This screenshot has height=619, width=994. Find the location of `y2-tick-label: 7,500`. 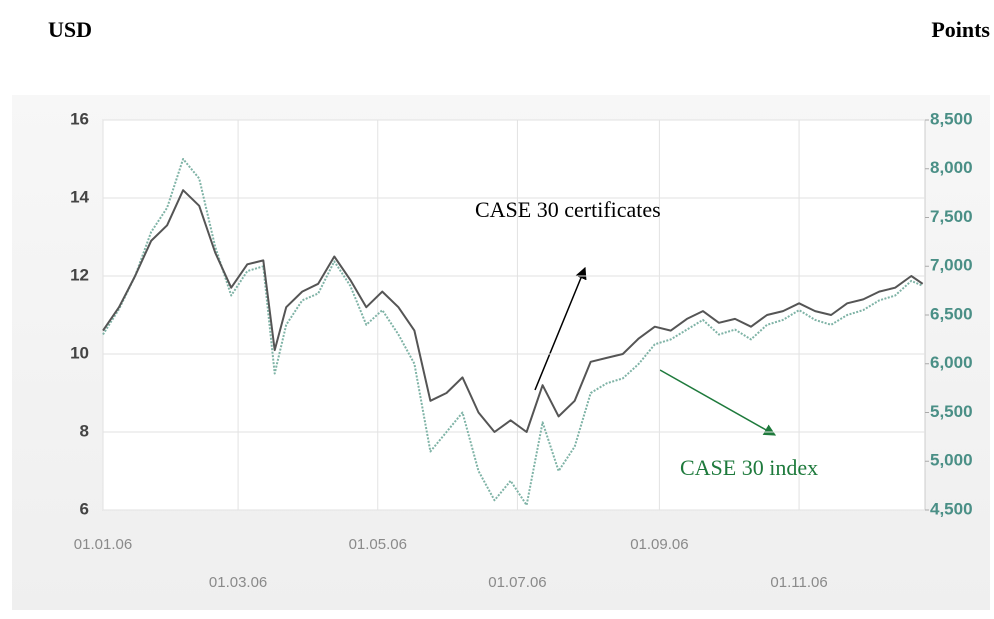

y2-tick-label: 7,500 is located at coordinates (951, 216).